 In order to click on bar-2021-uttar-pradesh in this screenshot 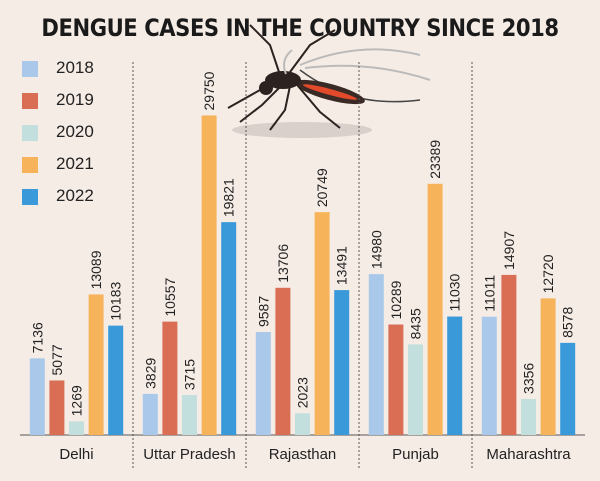, I will do `click(209, 275)`.